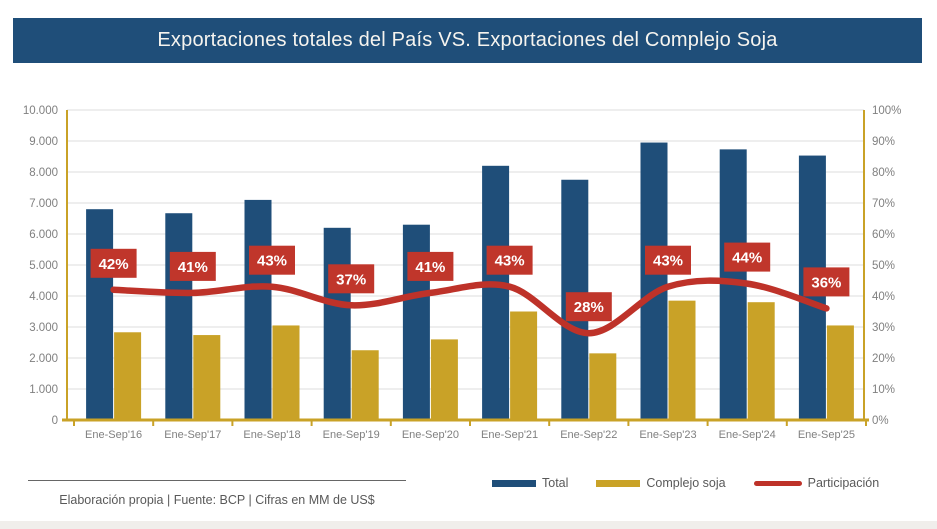 Image resolution: width=937 pixels, height=529 pixels. What do you see at coordinates (468, 525) in the screenshot?
I see `bottom-strip` at bounding box center [468, 525].